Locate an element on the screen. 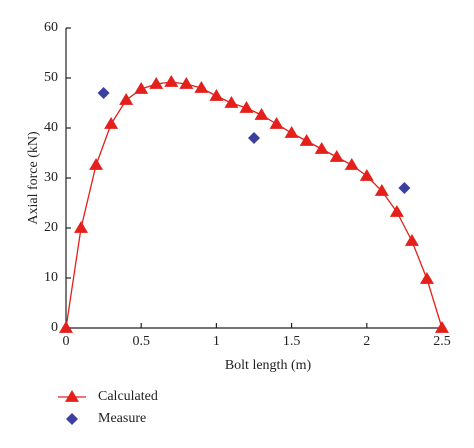 The height and width of the screenshot is (448, 474). y-tick-label: 50 is located at coordinates (51, 77).